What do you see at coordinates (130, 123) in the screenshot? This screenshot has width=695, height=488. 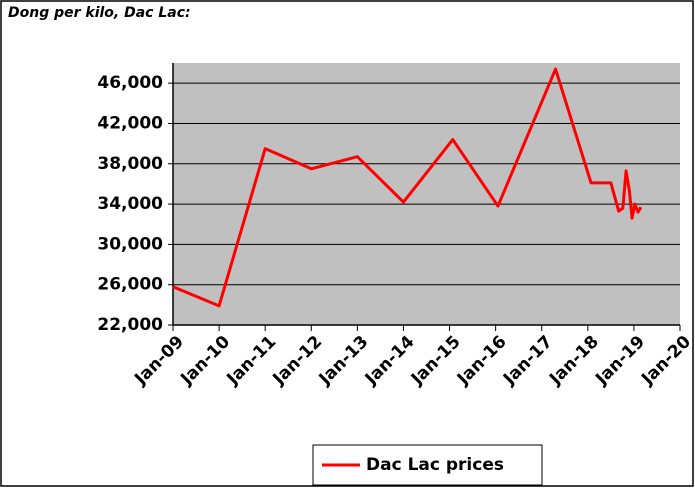 I see `y-tick-label: 42,000` at bounding box center [130, 123].